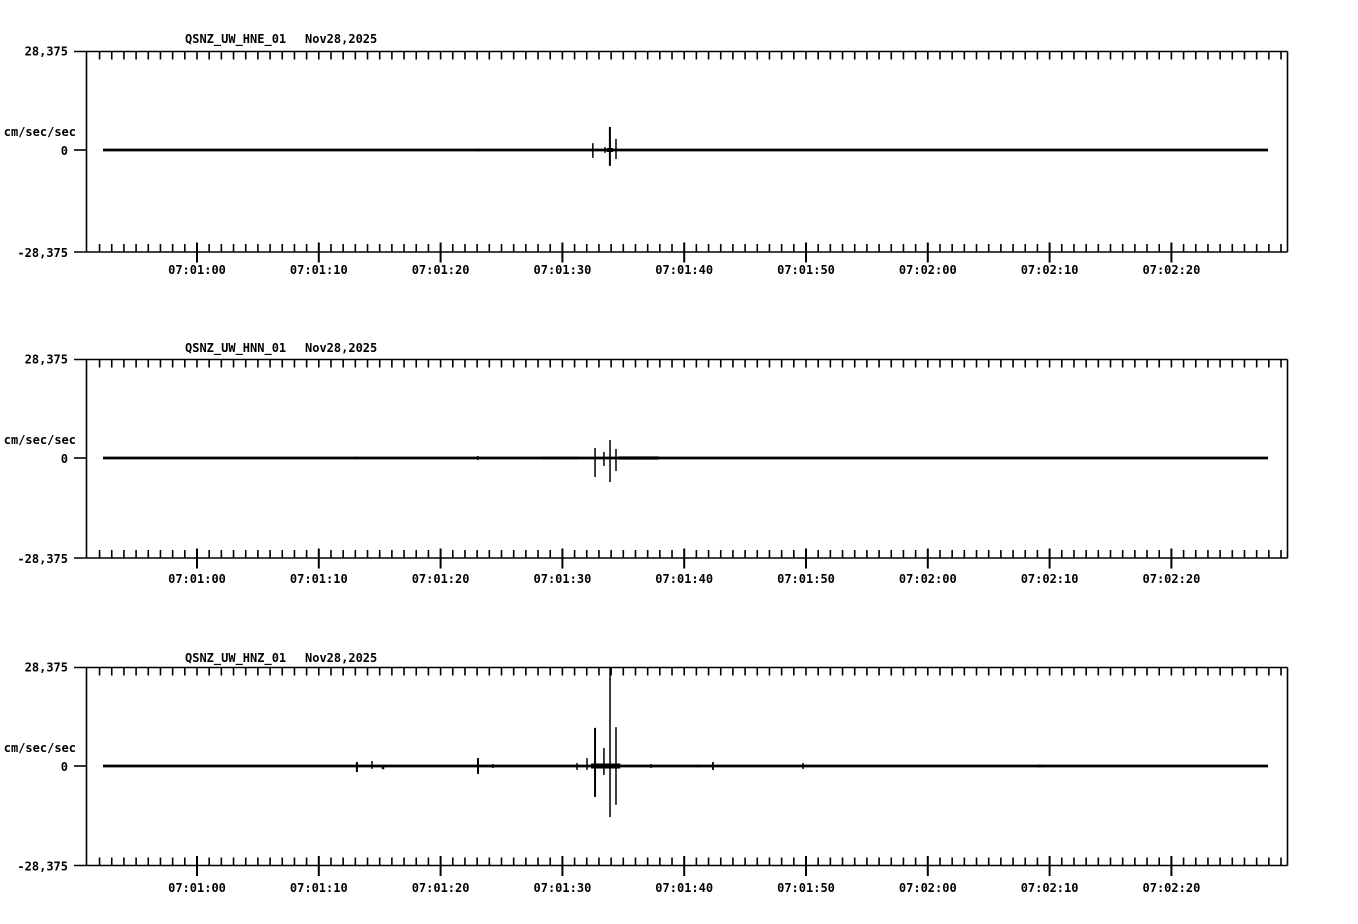 Image resolution: width=1358 pixels, height=924 pixels. I want to click on panel-title: QSNZ_UW_HNE_01, so click(235, 39).